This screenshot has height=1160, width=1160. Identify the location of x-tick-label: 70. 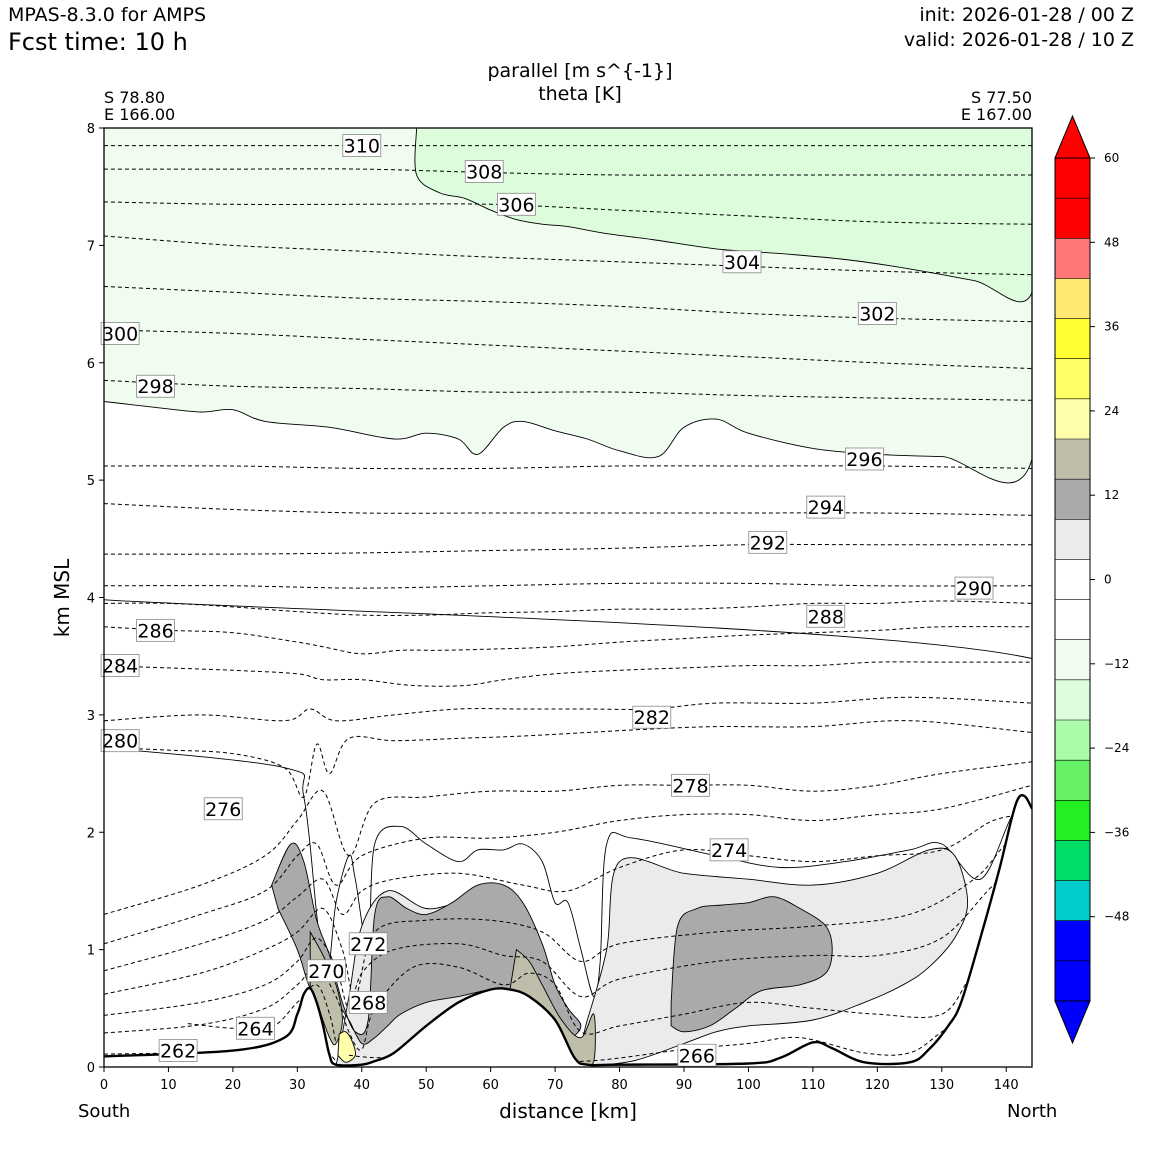
(555, 1085).